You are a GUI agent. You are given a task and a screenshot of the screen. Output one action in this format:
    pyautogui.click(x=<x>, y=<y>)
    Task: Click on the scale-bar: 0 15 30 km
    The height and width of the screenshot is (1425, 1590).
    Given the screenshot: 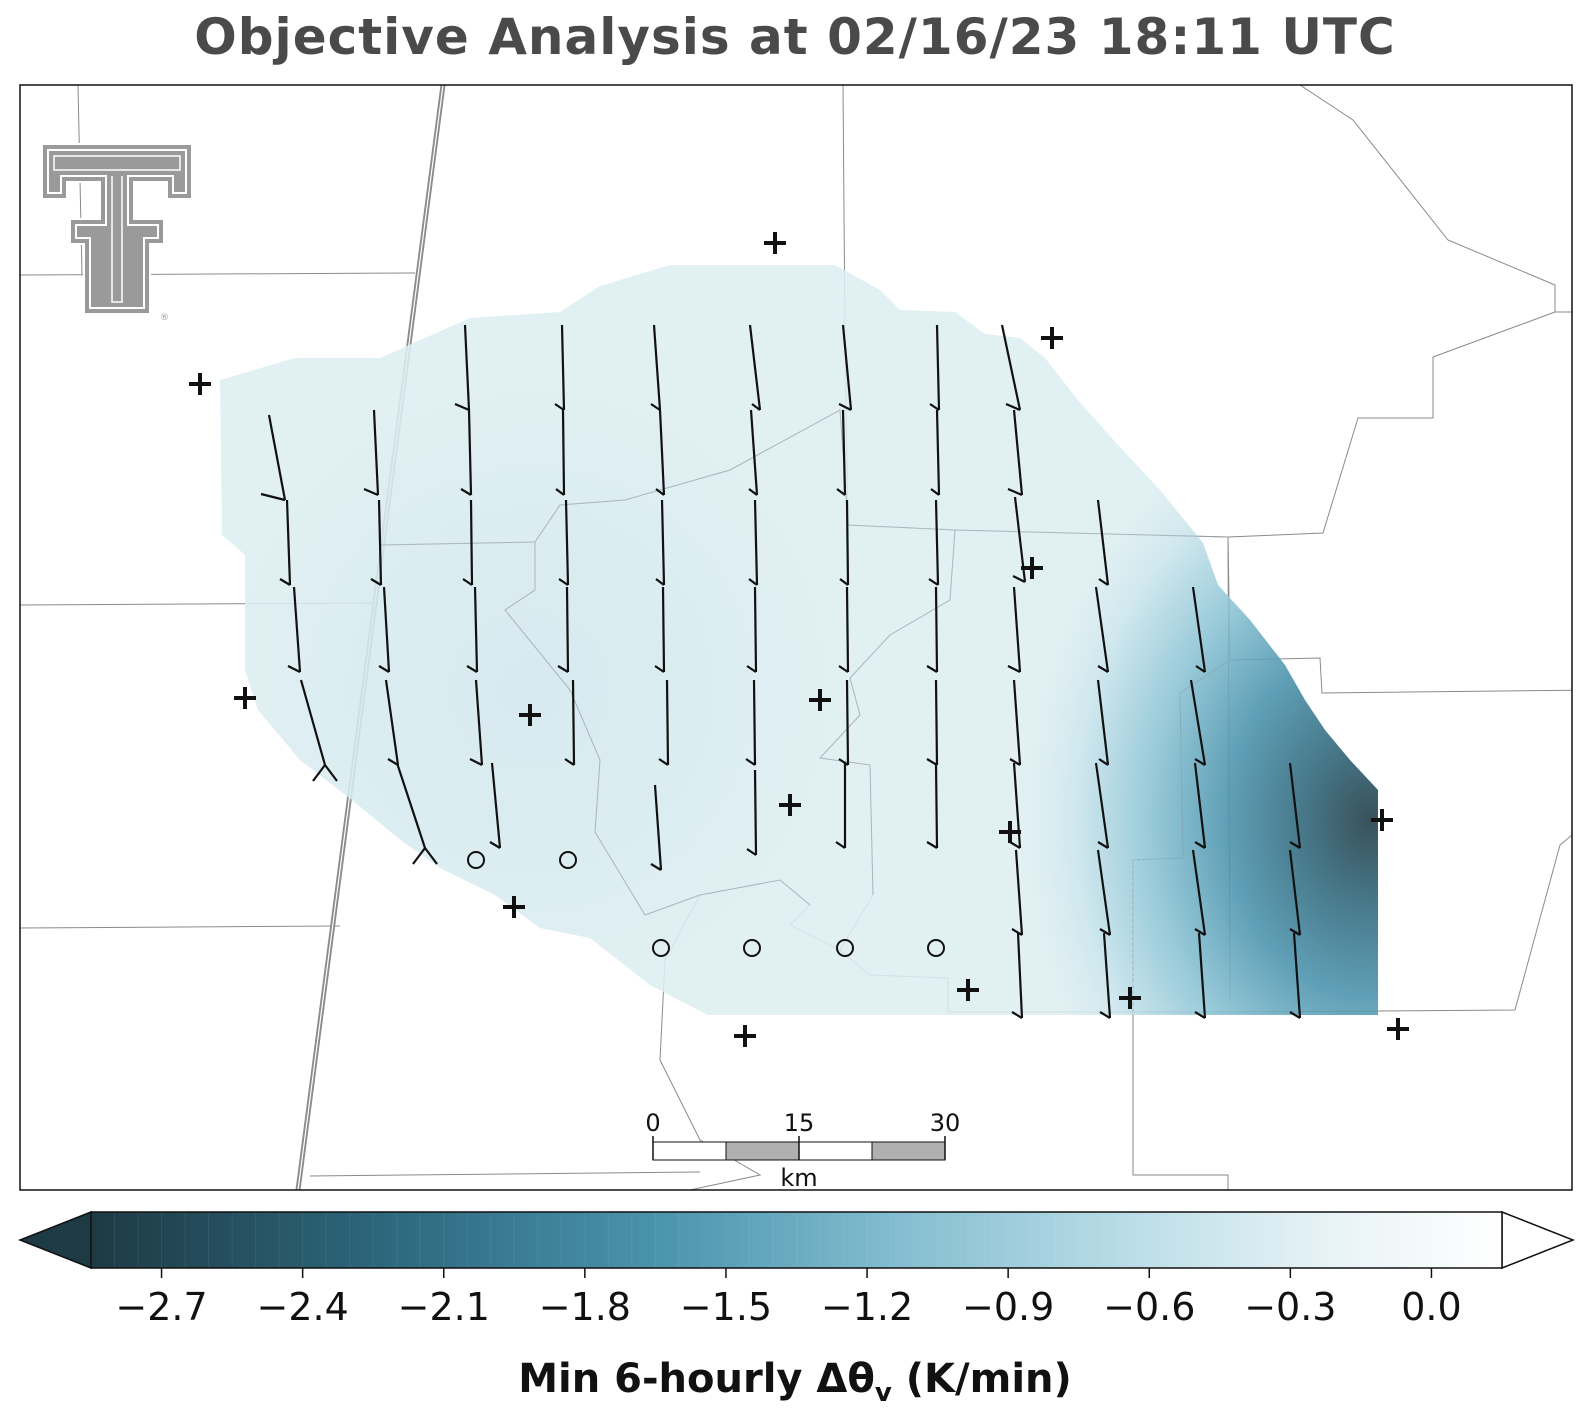 What is the action you would take?
    pyautogui.click(x=803, y=1150)
    